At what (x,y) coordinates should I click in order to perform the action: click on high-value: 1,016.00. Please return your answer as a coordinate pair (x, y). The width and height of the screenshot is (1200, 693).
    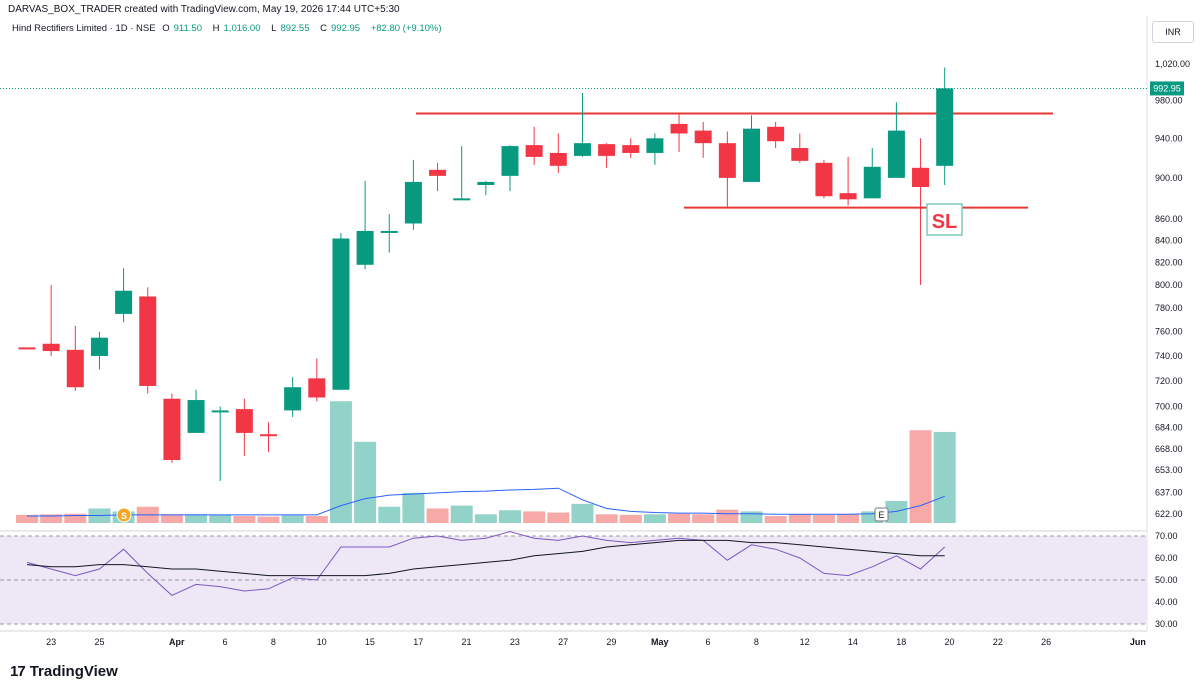
    Looking at the image, I should click on (242, 28).